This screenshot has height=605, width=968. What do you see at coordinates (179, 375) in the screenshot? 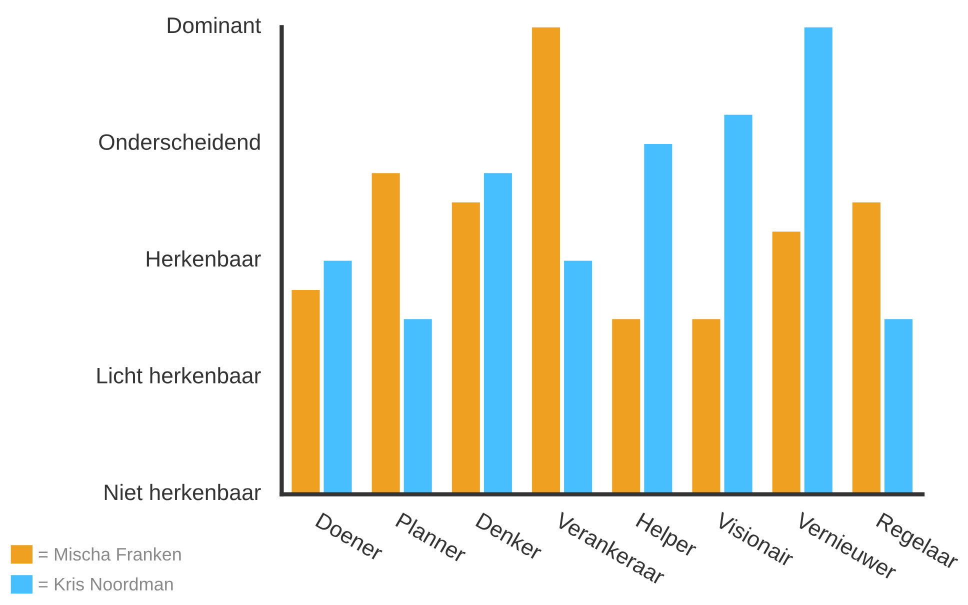
I see `text: Licht herkenbaar` at bounding box center [179, 375].